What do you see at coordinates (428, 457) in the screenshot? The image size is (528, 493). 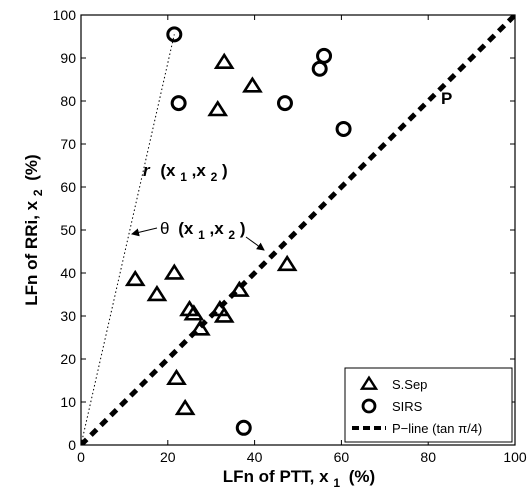 I see `x-tick-label: 80` at bounding box center [428, 457].